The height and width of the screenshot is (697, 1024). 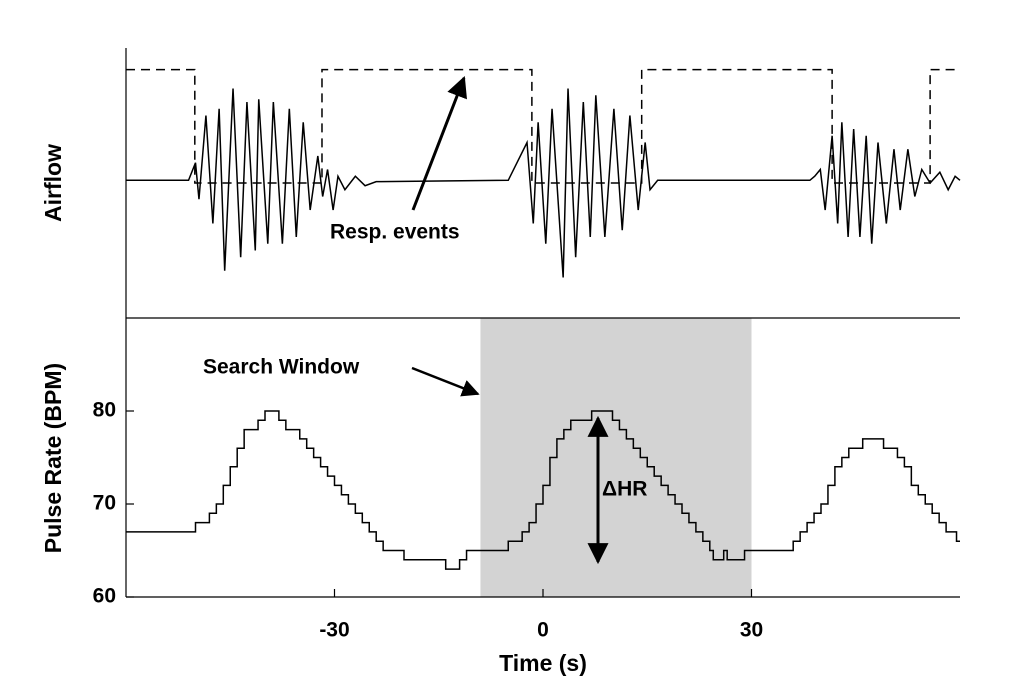 What do you see at coordinates (53, 183) in the screenshot?
I see `y-axis-label: Airflow` at bounding box center [53, 183].